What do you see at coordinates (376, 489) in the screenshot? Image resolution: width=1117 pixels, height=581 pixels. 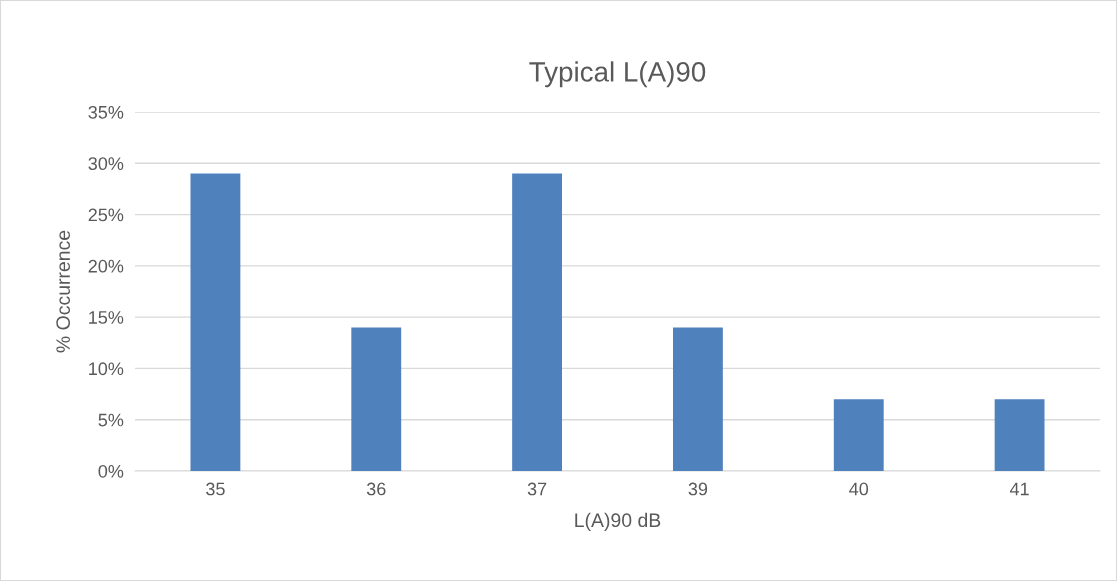 I see `x-tick-label: 36` at bounding box center [376, 489].